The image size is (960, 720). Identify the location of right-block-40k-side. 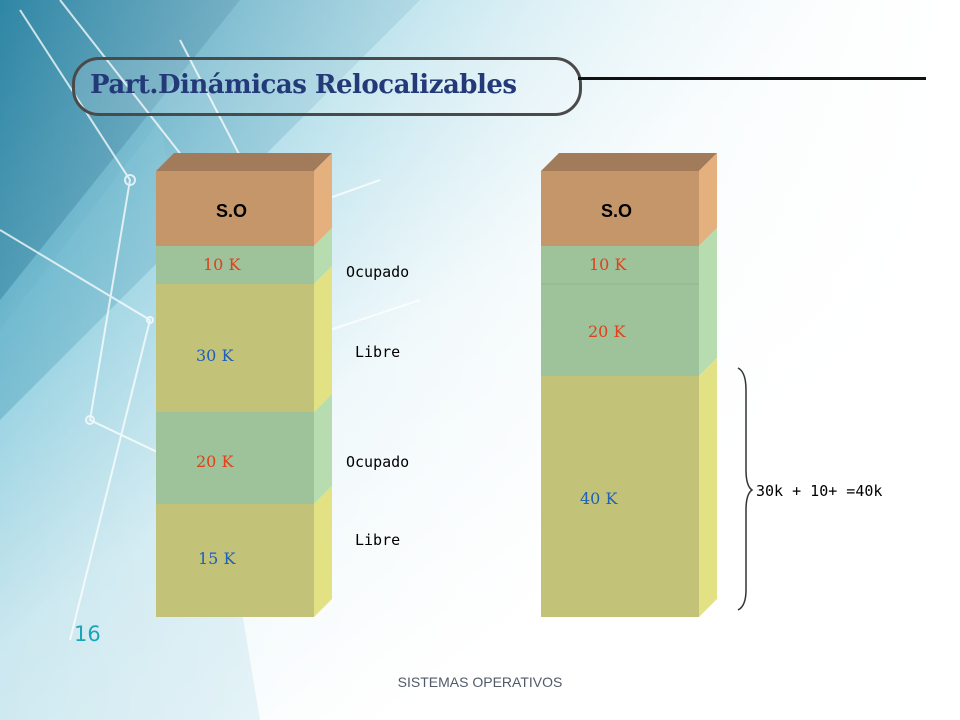
(708, 487).